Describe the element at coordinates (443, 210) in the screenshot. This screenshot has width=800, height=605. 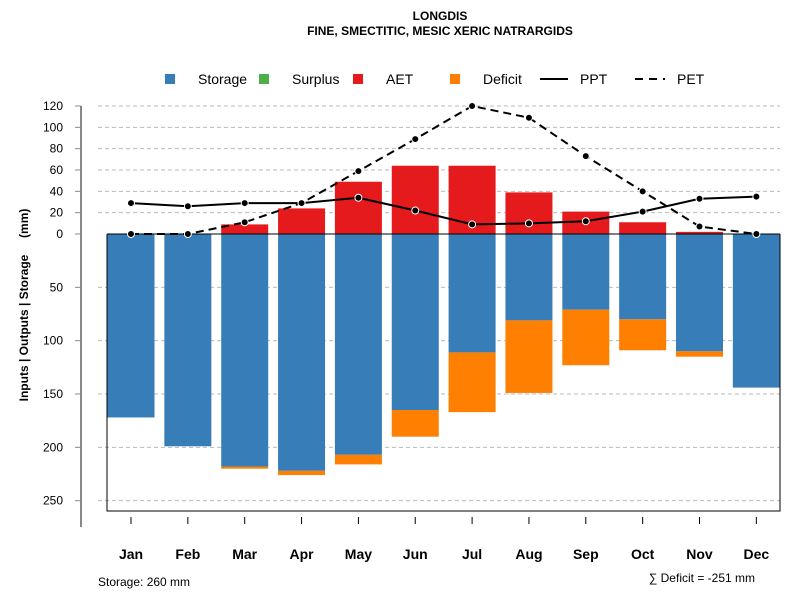
I see `ppt-line` at that location.